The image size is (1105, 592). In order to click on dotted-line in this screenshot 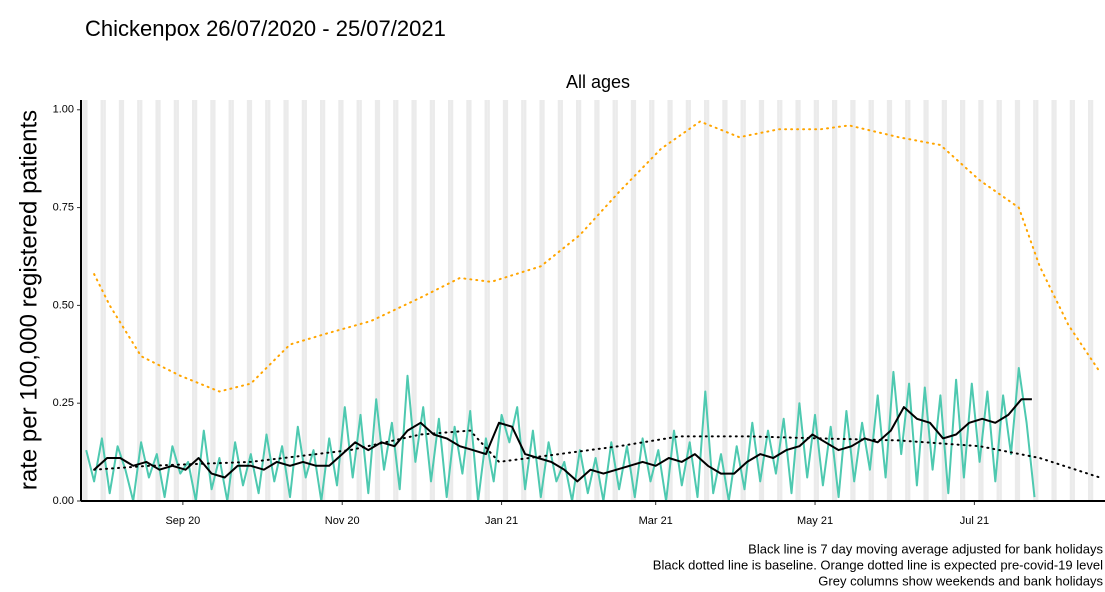, I will do `click(597, 454)`.